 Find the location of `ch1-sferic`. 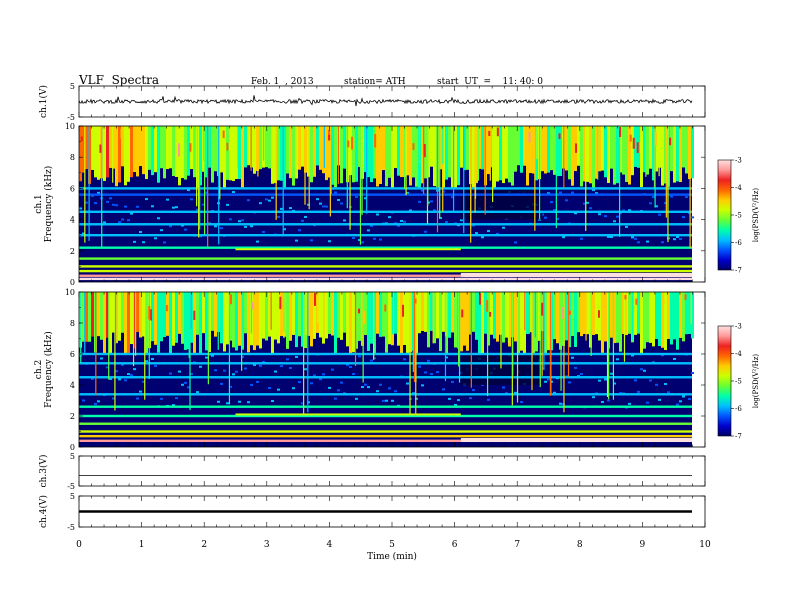

ch1-sferic is located at coordinates (330, 171).